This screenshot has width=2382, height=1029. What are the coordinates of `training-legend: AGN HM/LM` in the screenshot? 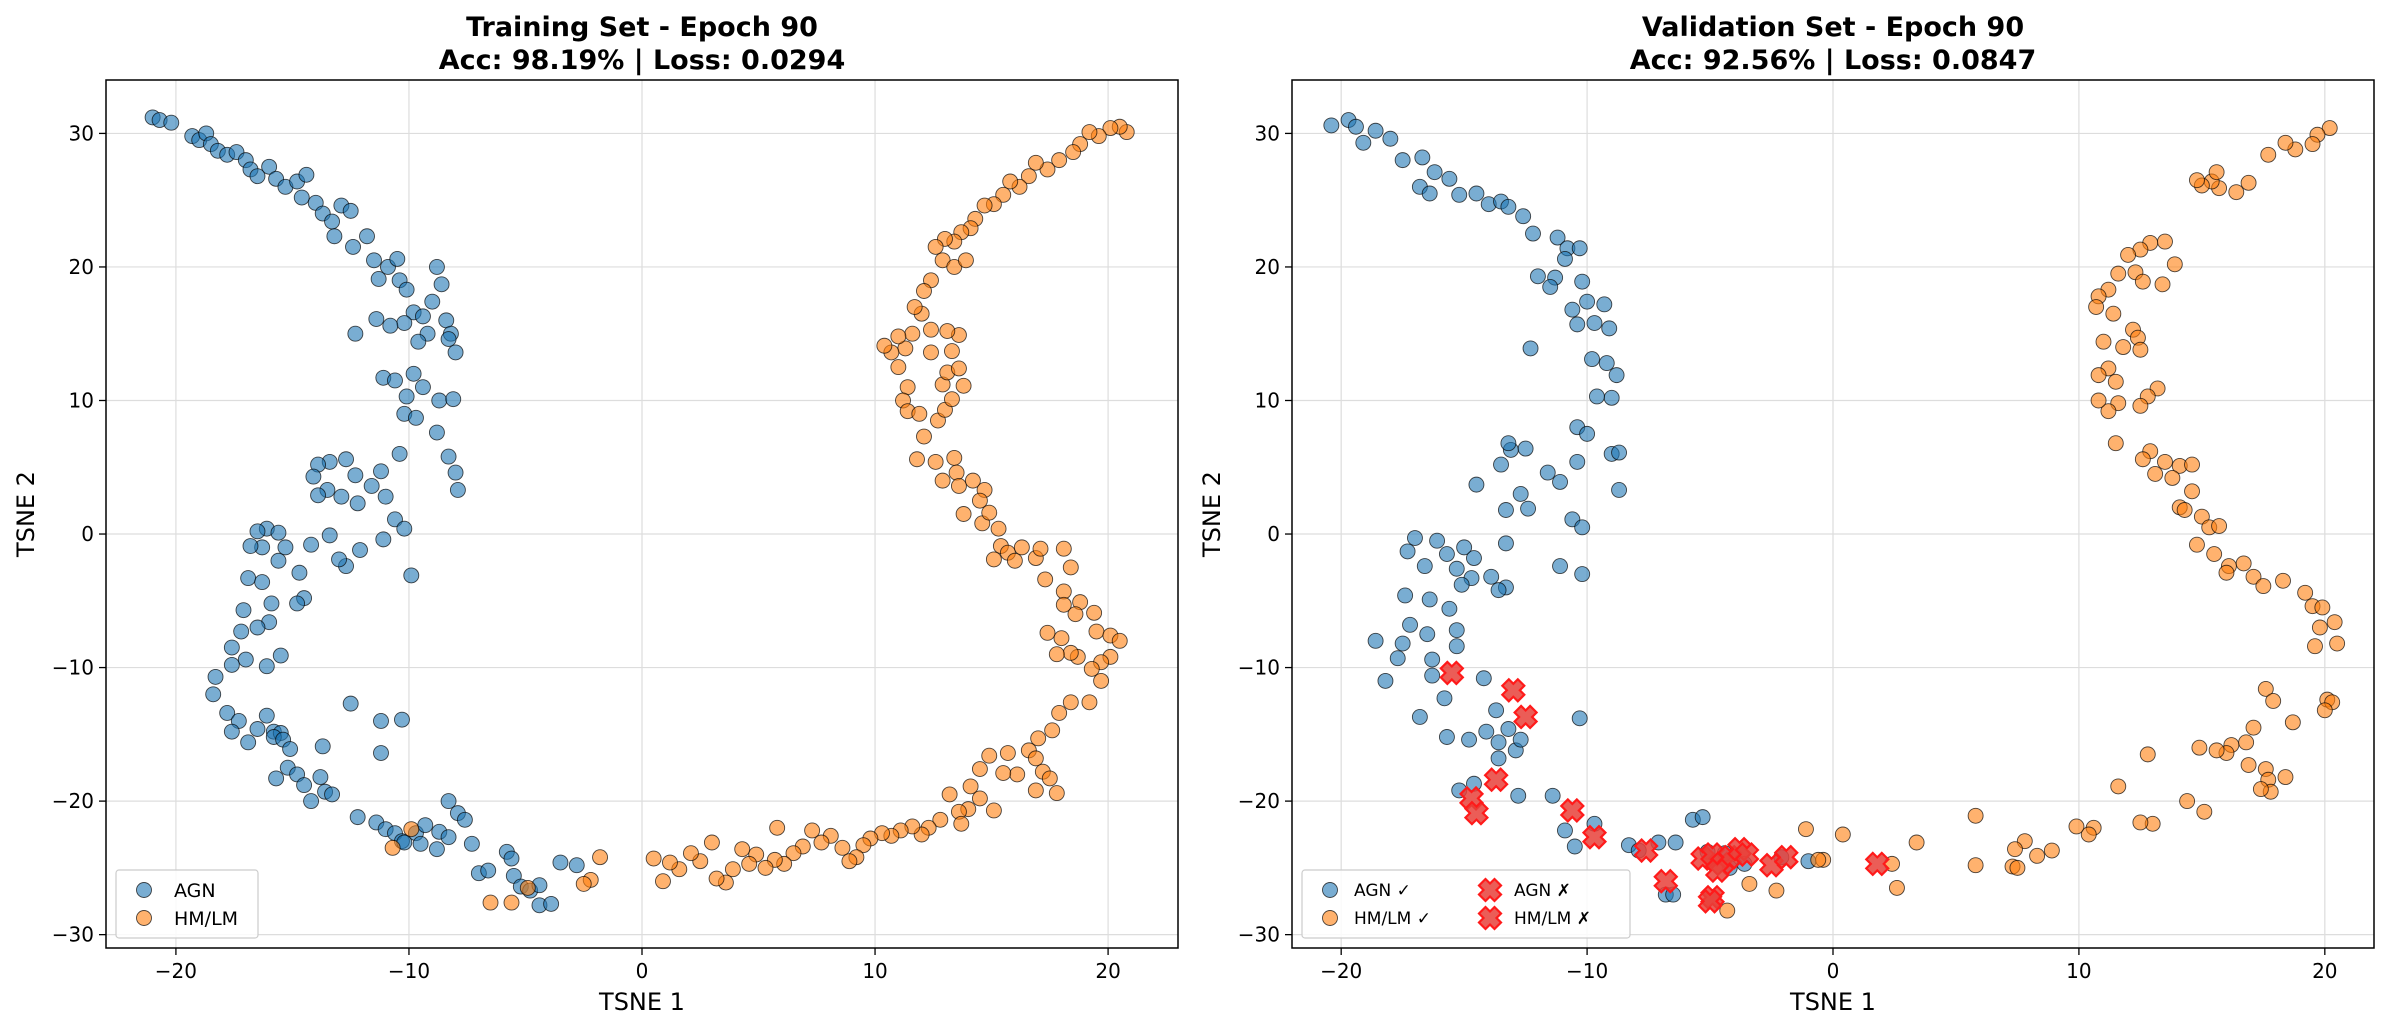 It's located at (187, 904).